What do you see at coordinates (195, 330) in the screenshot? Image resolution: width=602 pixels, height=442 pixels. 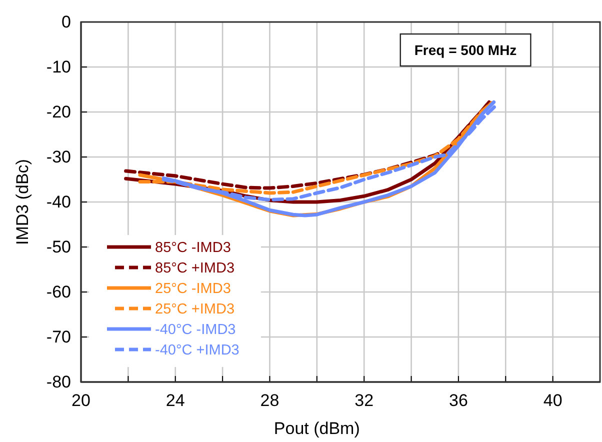 I see `legend-label: -40°C -IMD3` at bounding box center [195, 330].